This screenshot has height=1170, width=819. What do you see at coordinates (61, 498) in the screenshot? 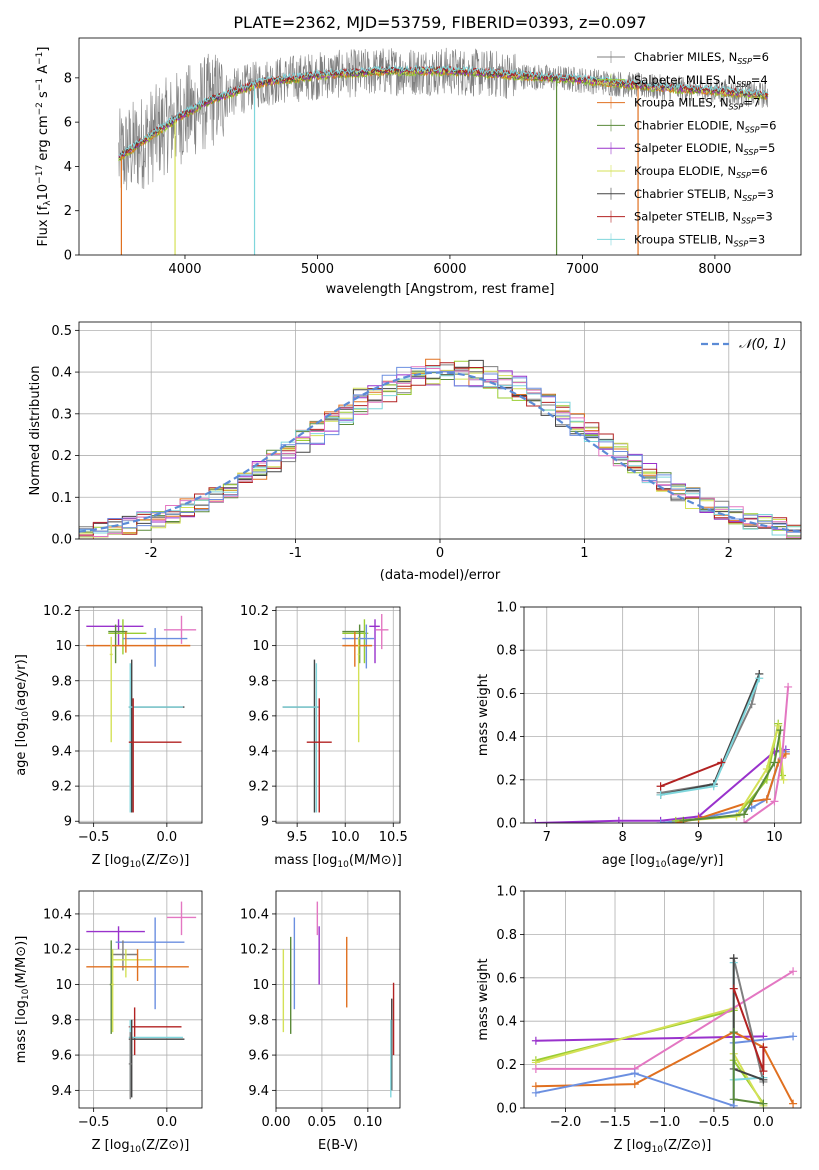
I see `y-tick-label: 0.1` at bounding box center [61, 498].